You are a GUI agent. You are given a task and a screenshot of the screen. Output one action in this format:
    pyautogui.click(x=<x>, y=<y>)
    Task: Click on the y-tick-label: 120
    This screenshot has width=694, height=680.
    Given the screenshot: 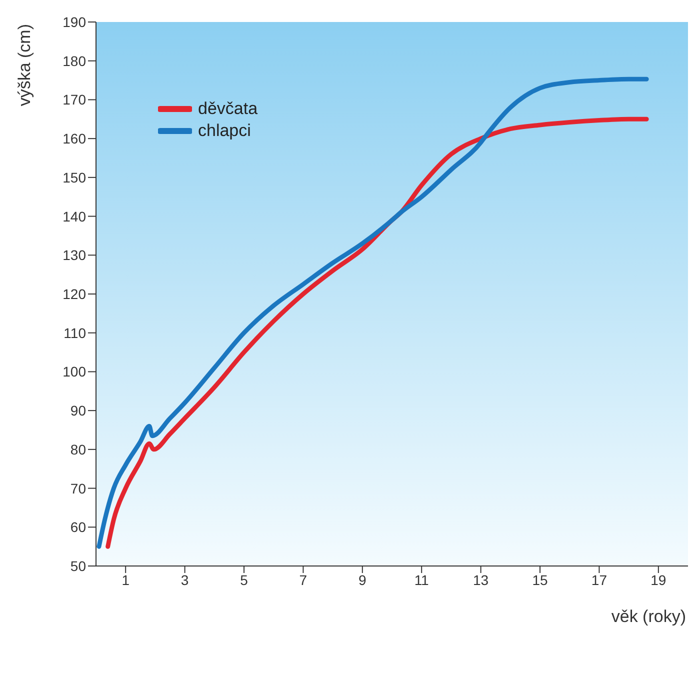 What is the action you would take?
    pyautogui.click(x=74, y=294)
    